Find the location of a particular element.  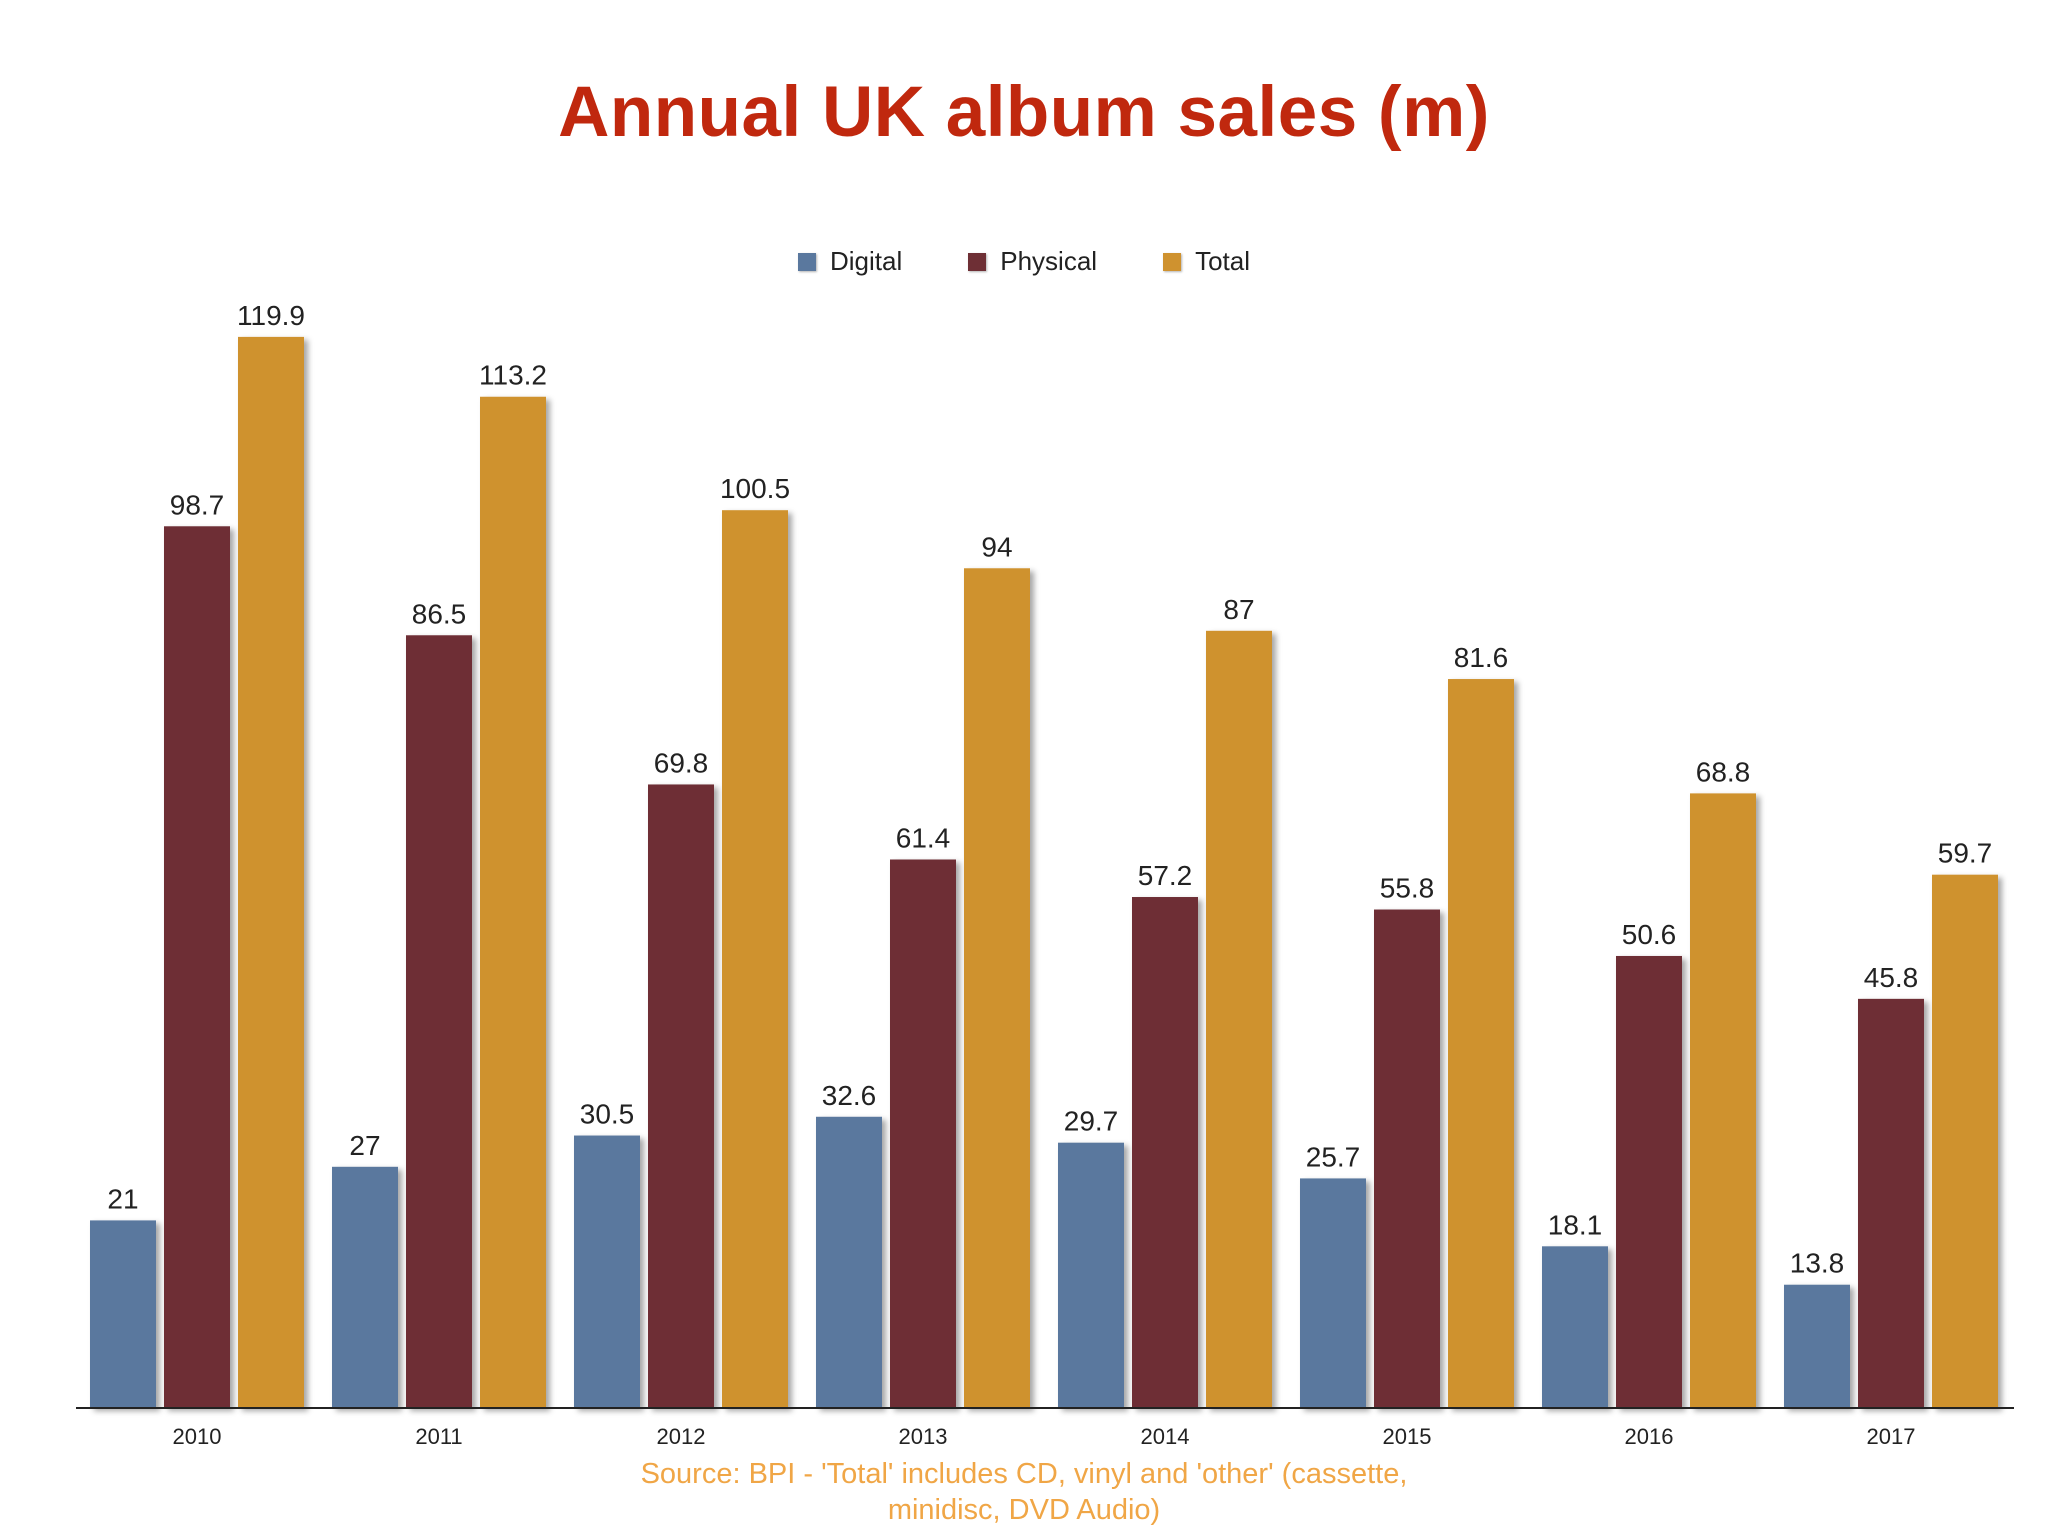

data-label-physical-2012: 69.8 is located at coordinates (681, 762).